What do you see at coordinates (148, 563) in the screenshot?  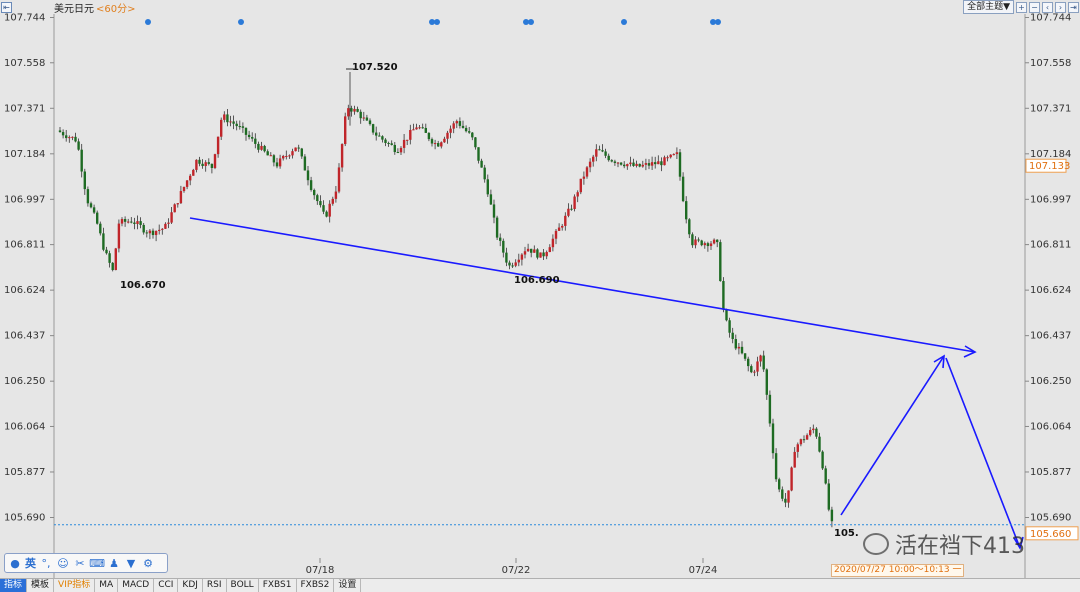 I see `settings-gear-icon: ⚙` at bounding box center [148, 563].